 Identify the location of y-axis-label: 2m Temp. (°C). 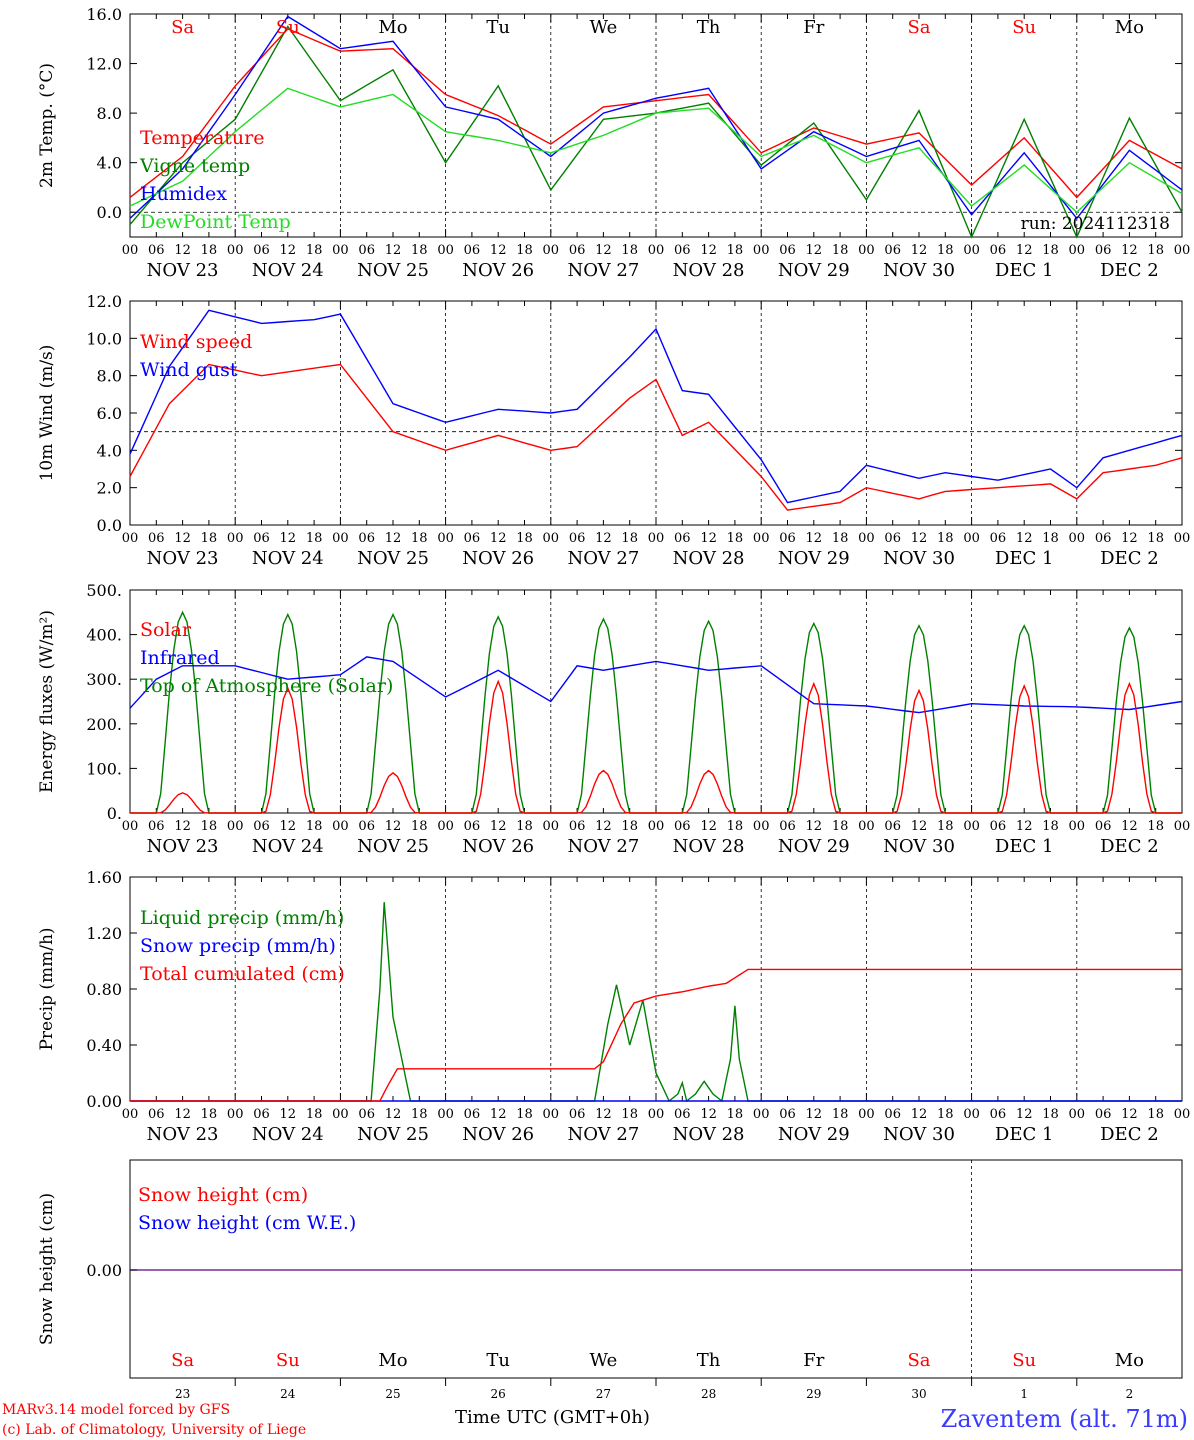
(47, 125).